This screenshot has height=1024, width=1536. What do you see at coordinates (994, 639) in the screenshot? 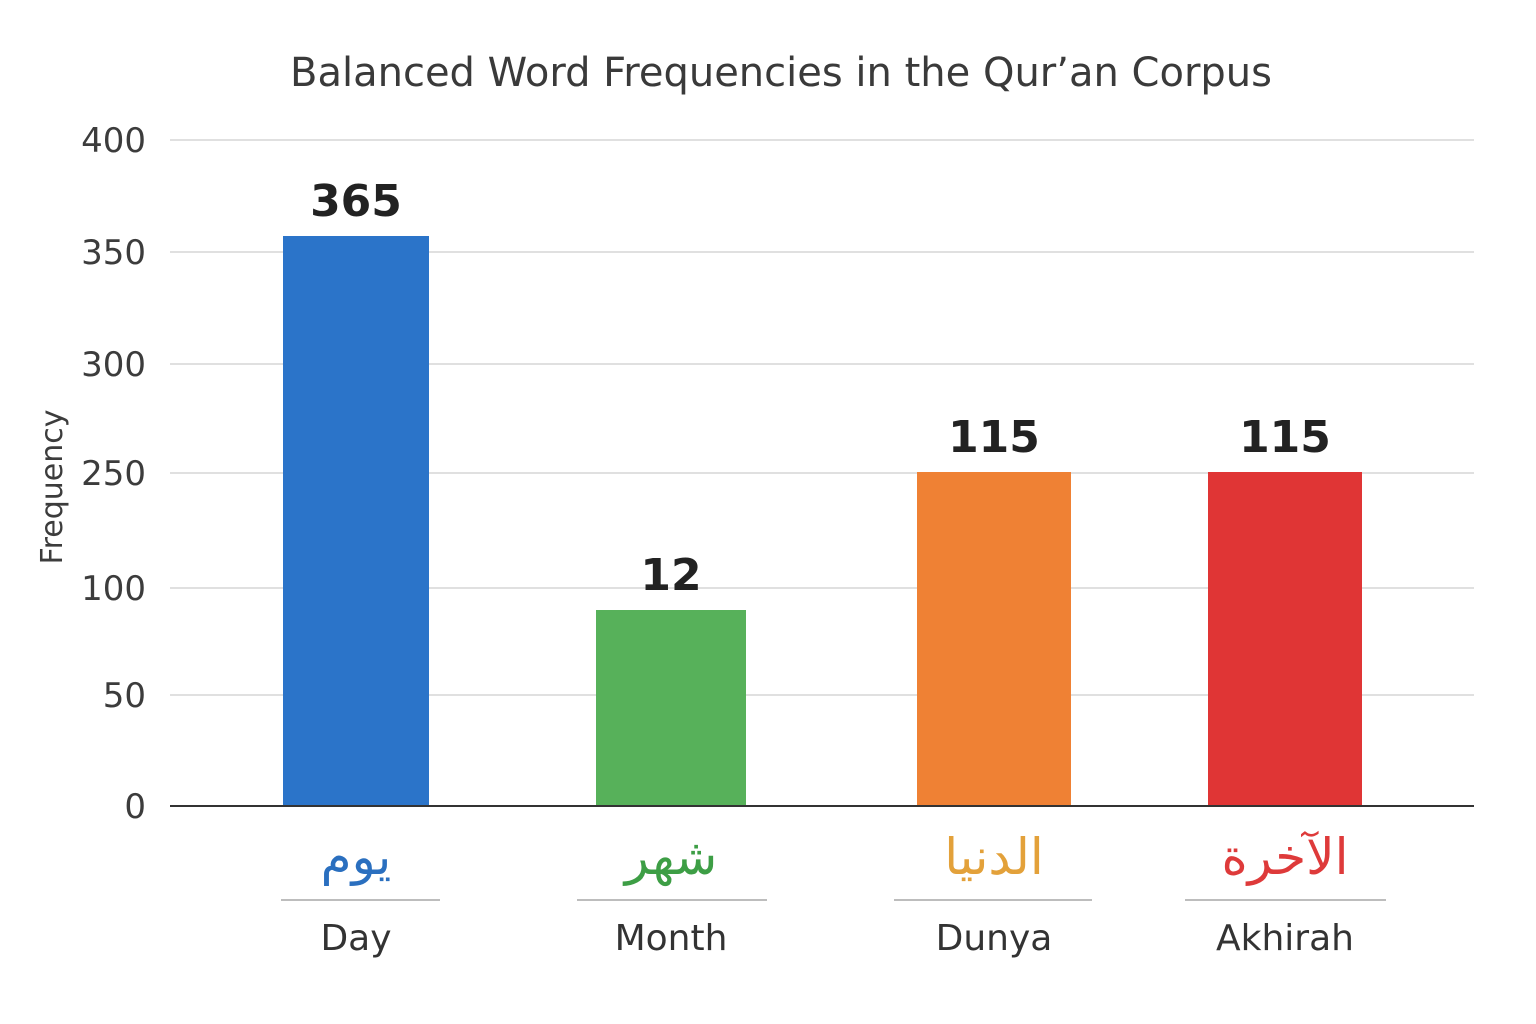
I see `bar-dunya` at bounding box center [994, 639].